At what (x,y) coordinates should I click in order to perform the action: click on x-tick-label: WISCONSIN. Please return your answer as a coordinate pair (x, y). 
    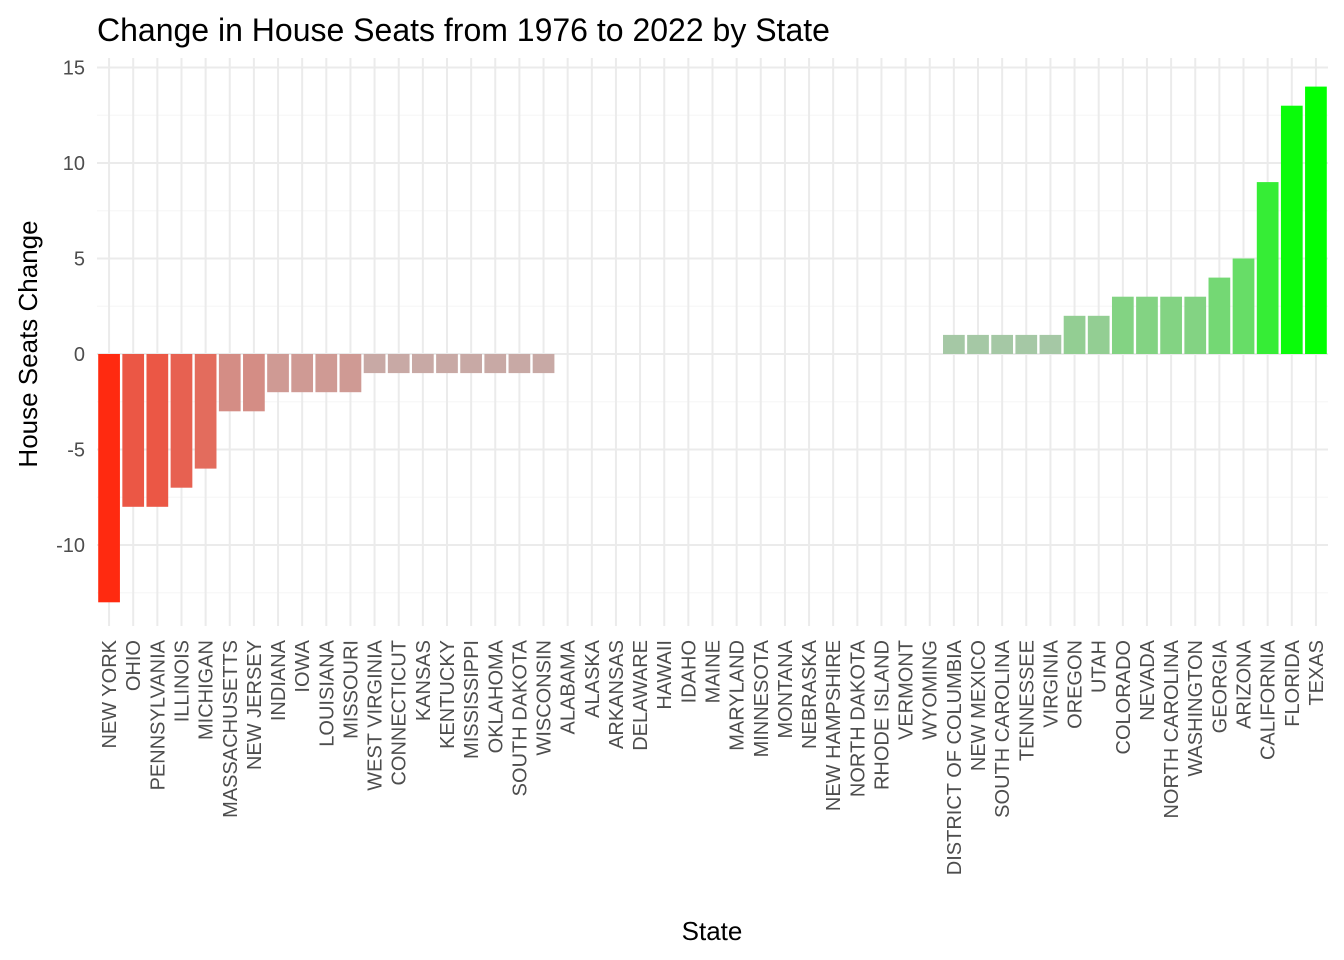
    Looking at the image, I should click on (545, 698).